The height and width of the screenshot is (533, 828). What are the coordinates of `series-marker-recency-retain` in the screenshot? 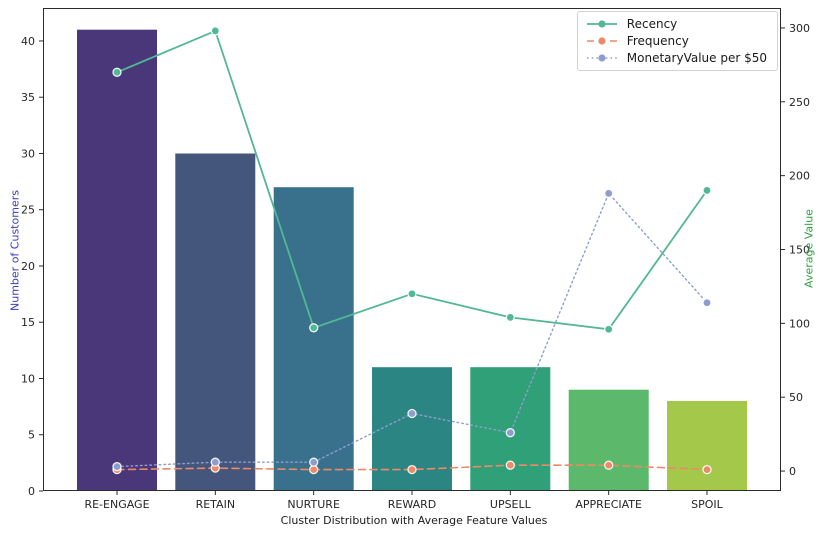 It's located at (215, 31).